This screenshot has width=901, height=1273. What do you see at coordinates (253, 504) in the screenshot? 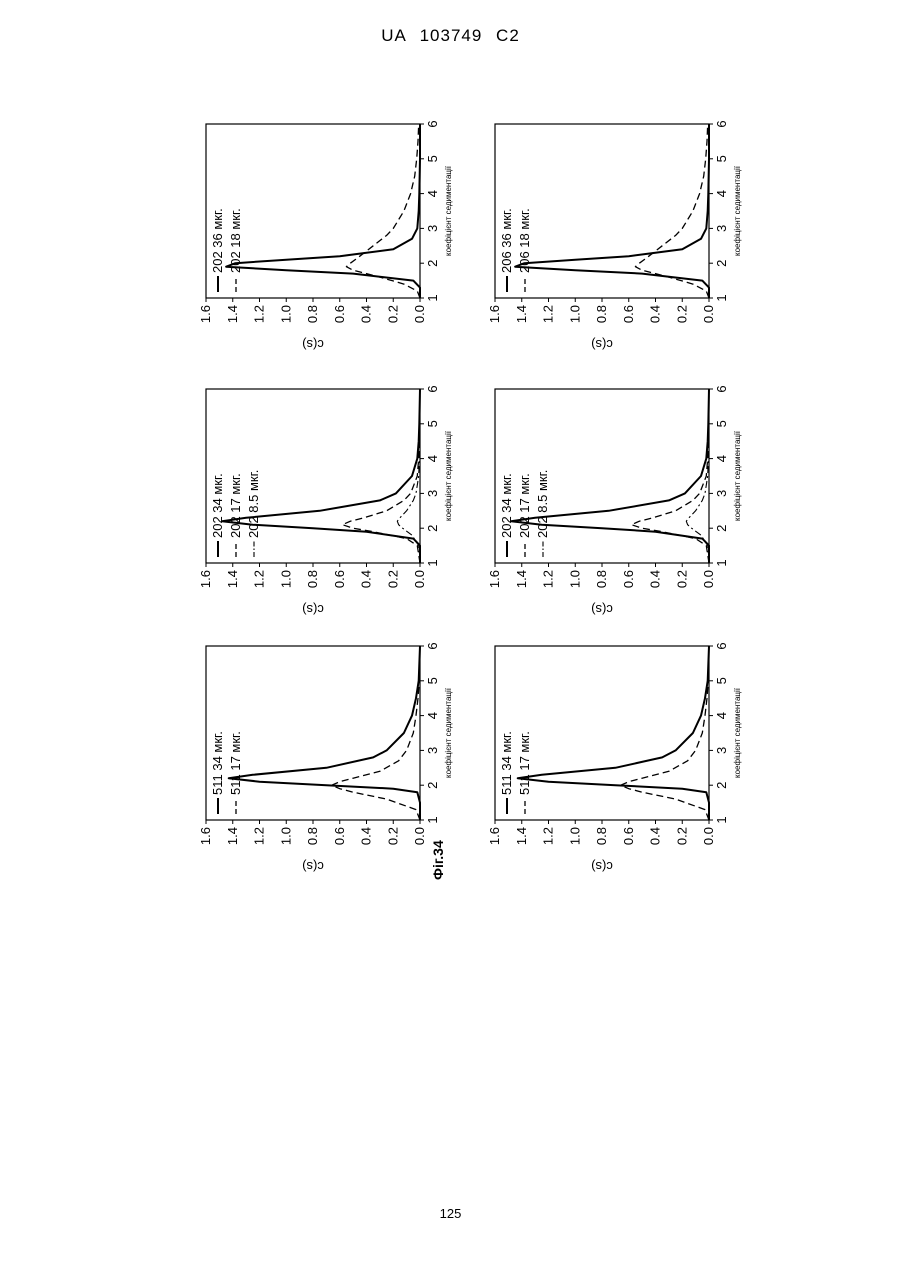
I see `legend-label-3: 202 8.5 мкг.` at bounding box center [253, 504].